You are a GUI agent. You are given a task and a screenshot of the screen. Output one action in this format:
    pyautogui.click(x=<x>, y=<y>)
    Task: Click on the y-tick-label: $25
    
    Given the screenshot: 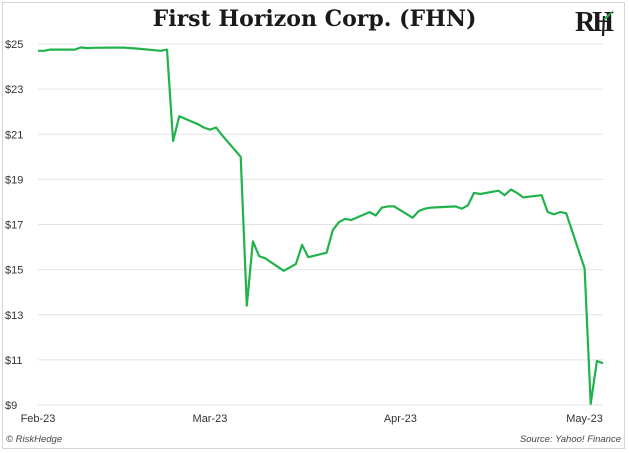 What is the action you would take?
    pyautogui.click(x=14, y=45)
    